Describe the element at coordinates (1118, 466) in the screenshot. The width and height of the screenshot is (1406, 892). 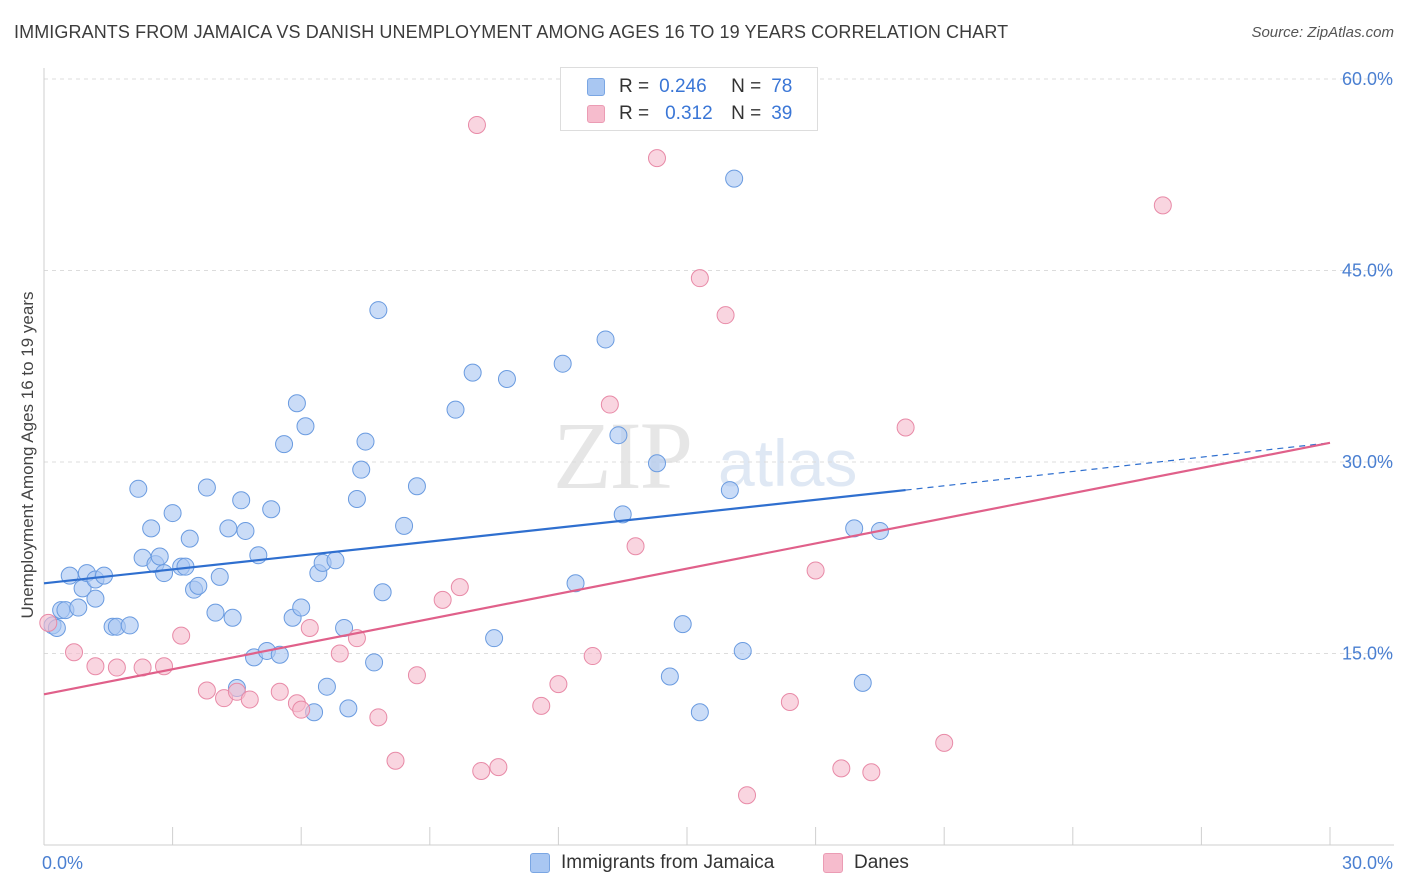
I see `trend-line-extension` at that location.